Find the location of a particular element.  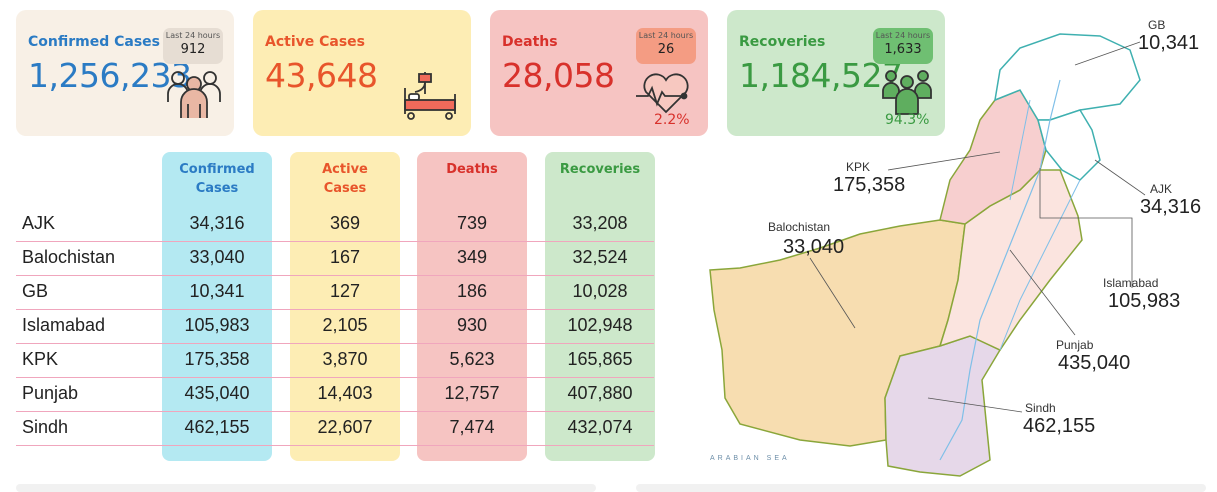

ajk-callout-label: AJK is located at coordinates (1161, 189).